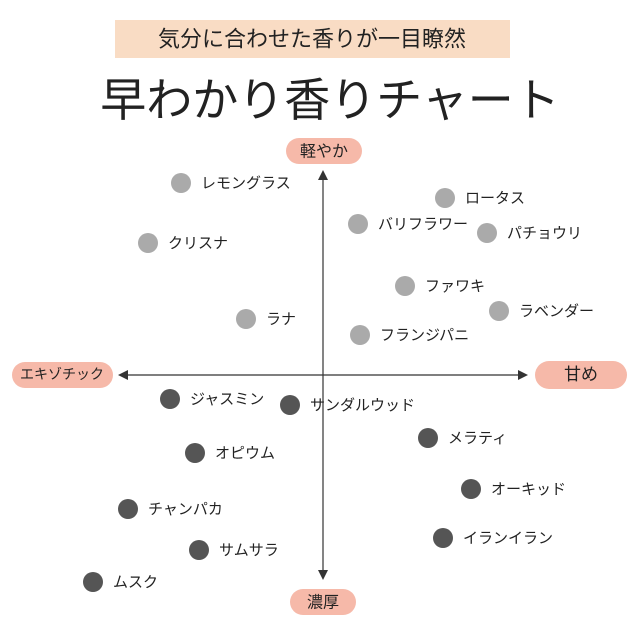 The image size is (640, 640). I want to click on subtitle: 気分に合わせた香りが一目瞭然, so click(312, 40).